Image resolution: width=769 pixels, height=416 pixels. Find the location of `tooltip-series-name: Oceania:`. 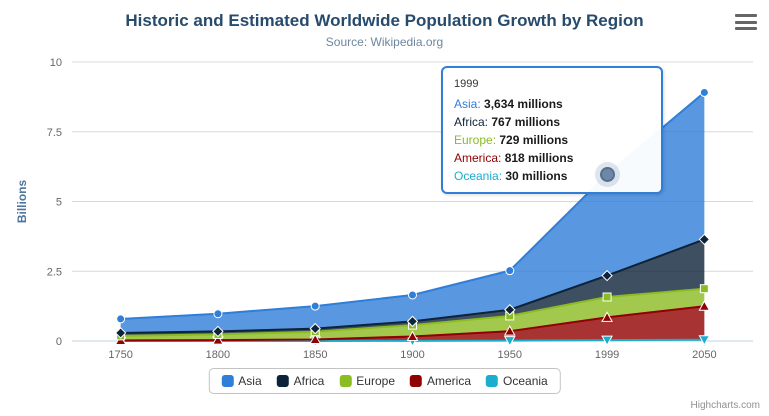

tooltip-series-name: Oceania: is located at coordinates (478, 176).